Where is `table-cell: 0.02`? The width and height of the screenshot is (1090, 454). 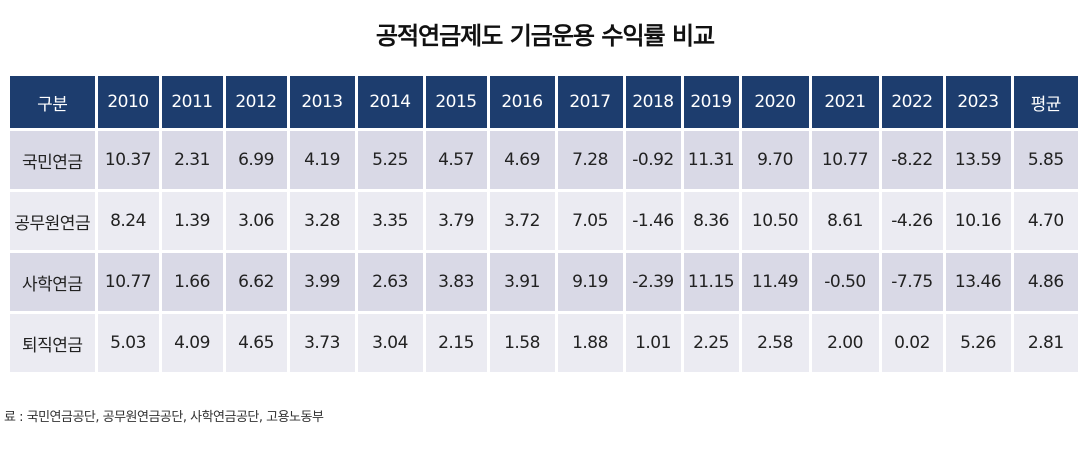
table-cell: 0.02 is located at coordinates (913, 341).